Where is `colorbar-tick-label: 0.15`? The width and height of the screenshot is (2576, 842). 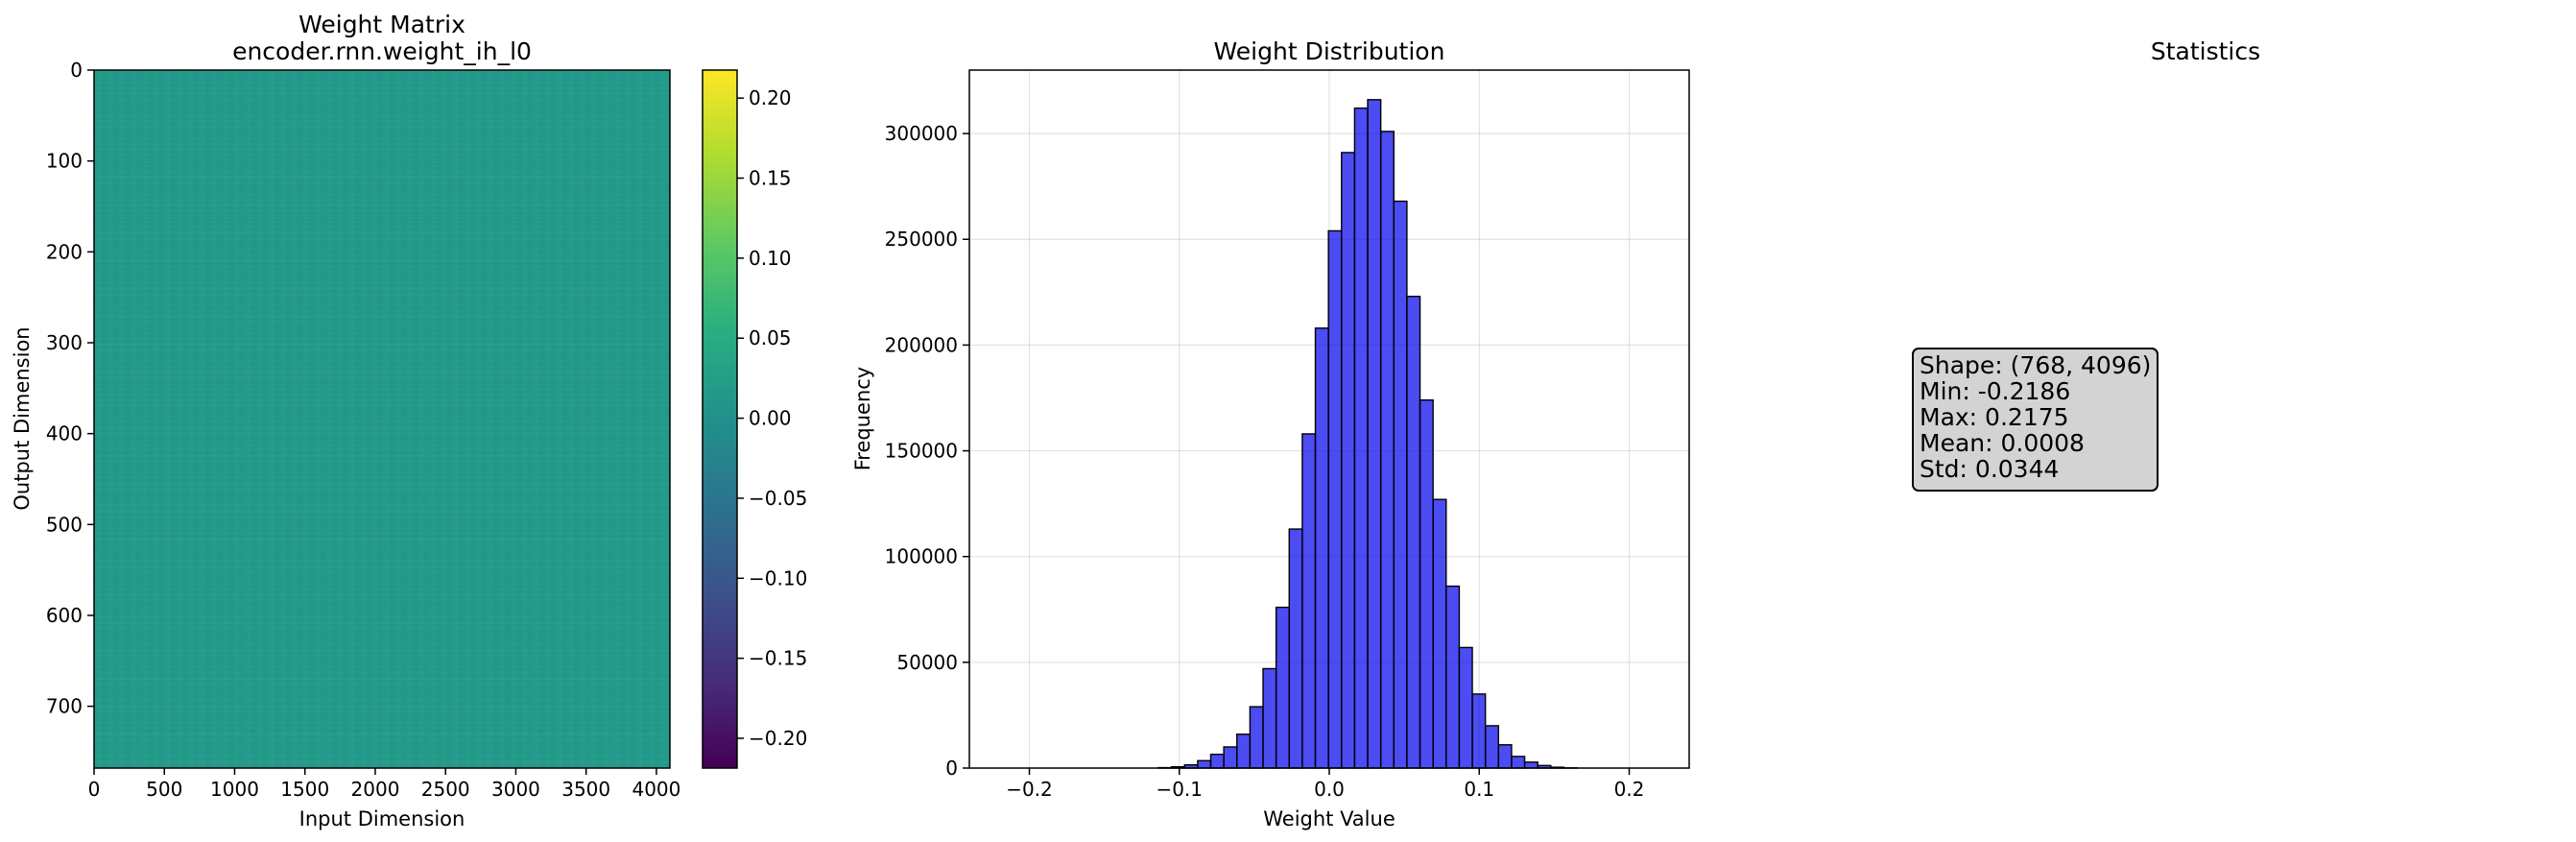 colorbar-tick-label: 0.15 is located at coordinates (770, 178).